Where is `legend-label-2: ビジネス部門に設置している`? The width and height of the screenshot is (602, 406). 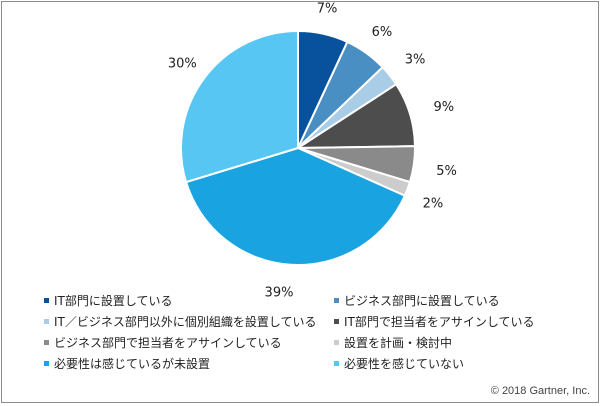 legend-label-2: ビジネス部門に設置している is located at coordinates (422, 301).